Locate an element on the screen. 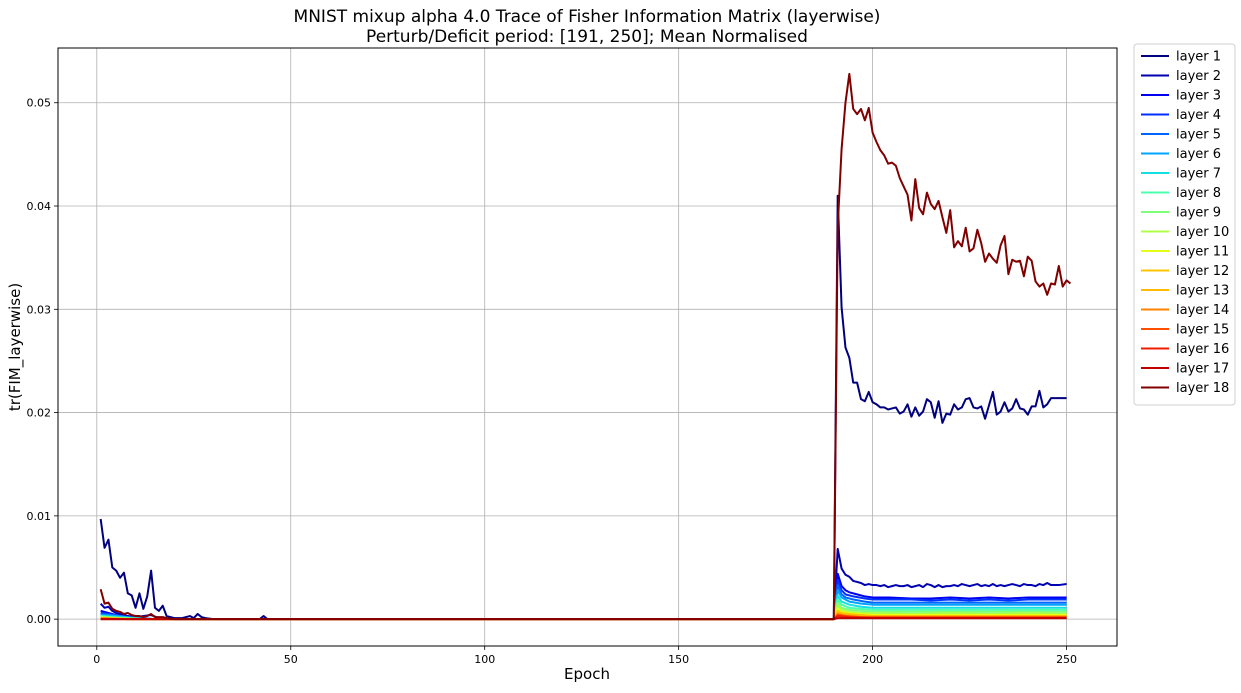 The width and height of the screenshot is (1241, 693). legend-label-layer-14: layer 14 is located at coordinates (1202, 310).